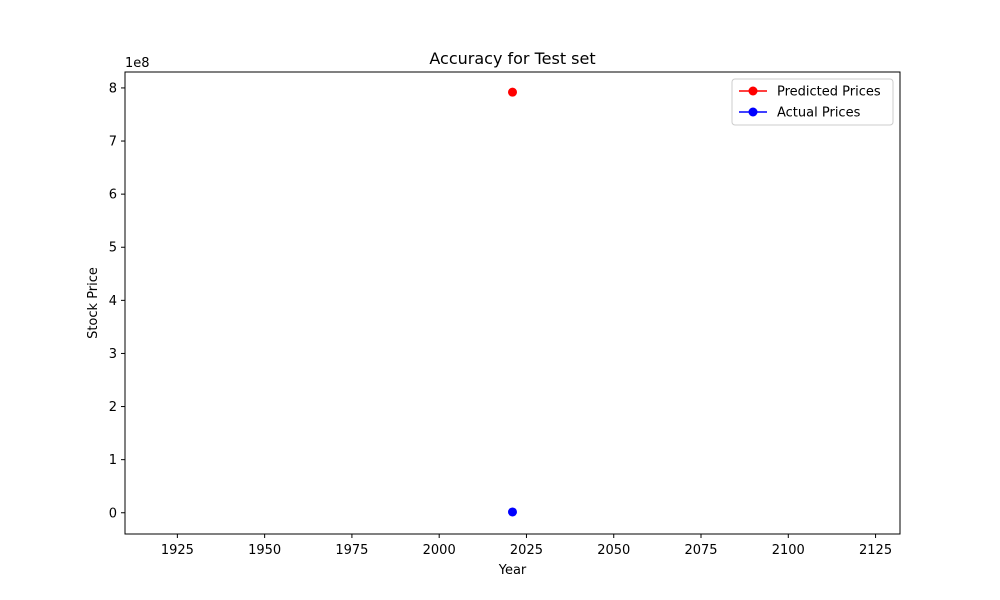  Describe the element at coordinates (700, 550) in the screenshot. I see `x-tick-label: 2075` at that location.